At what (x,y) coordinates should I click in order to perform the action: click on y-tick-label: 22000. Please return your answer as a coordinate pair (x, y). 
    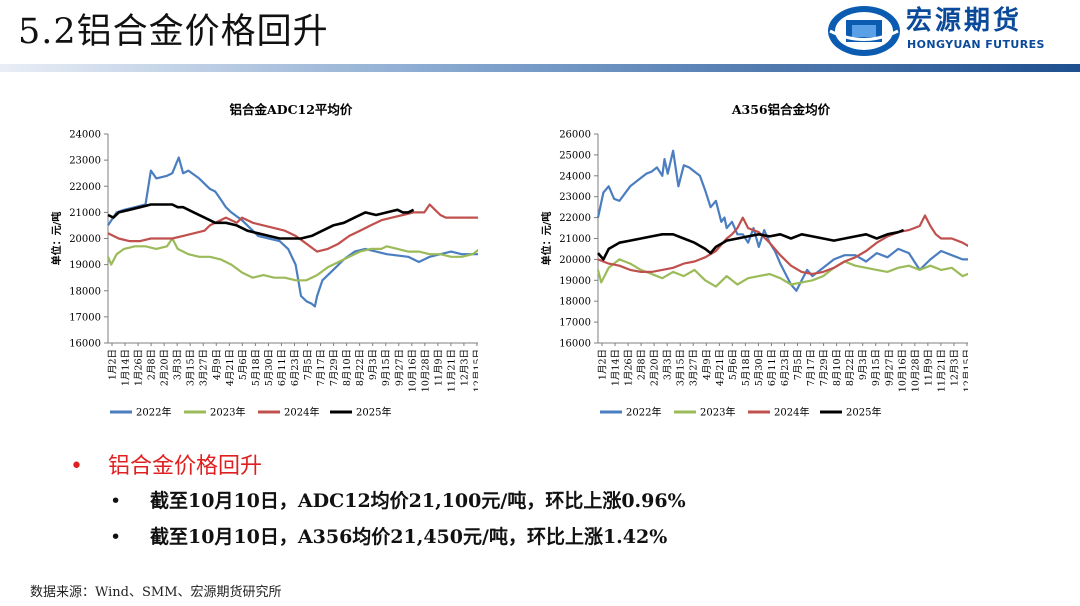
    Looking at the image, I should click on (575, 218).